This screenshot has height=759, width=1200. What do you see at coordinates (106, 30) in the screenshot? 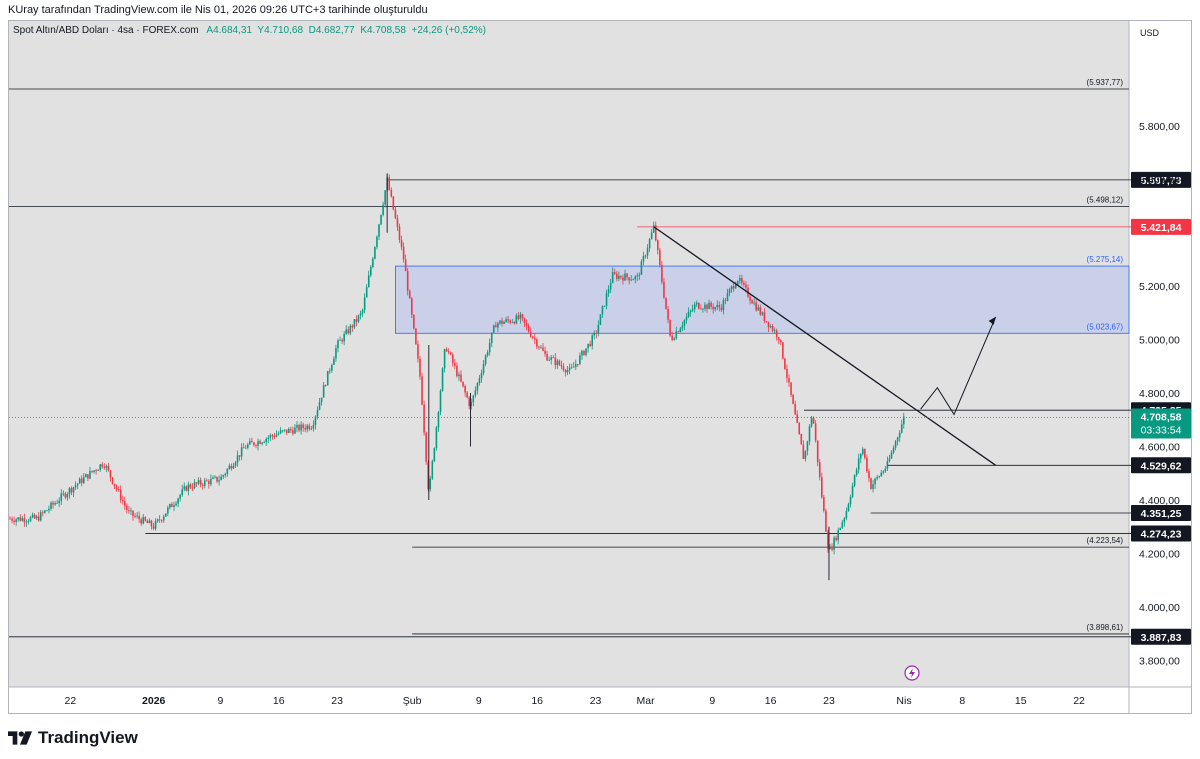
I see `symbol-name: Spot Altın/ABD Doları · 4sa · FOREX.com` at bounding box center [106, 30].